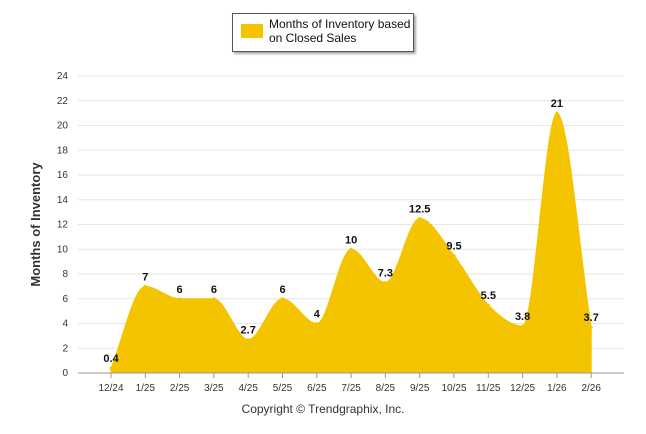  I want to click on x-tick-label: 4/25, so click(248, 388).